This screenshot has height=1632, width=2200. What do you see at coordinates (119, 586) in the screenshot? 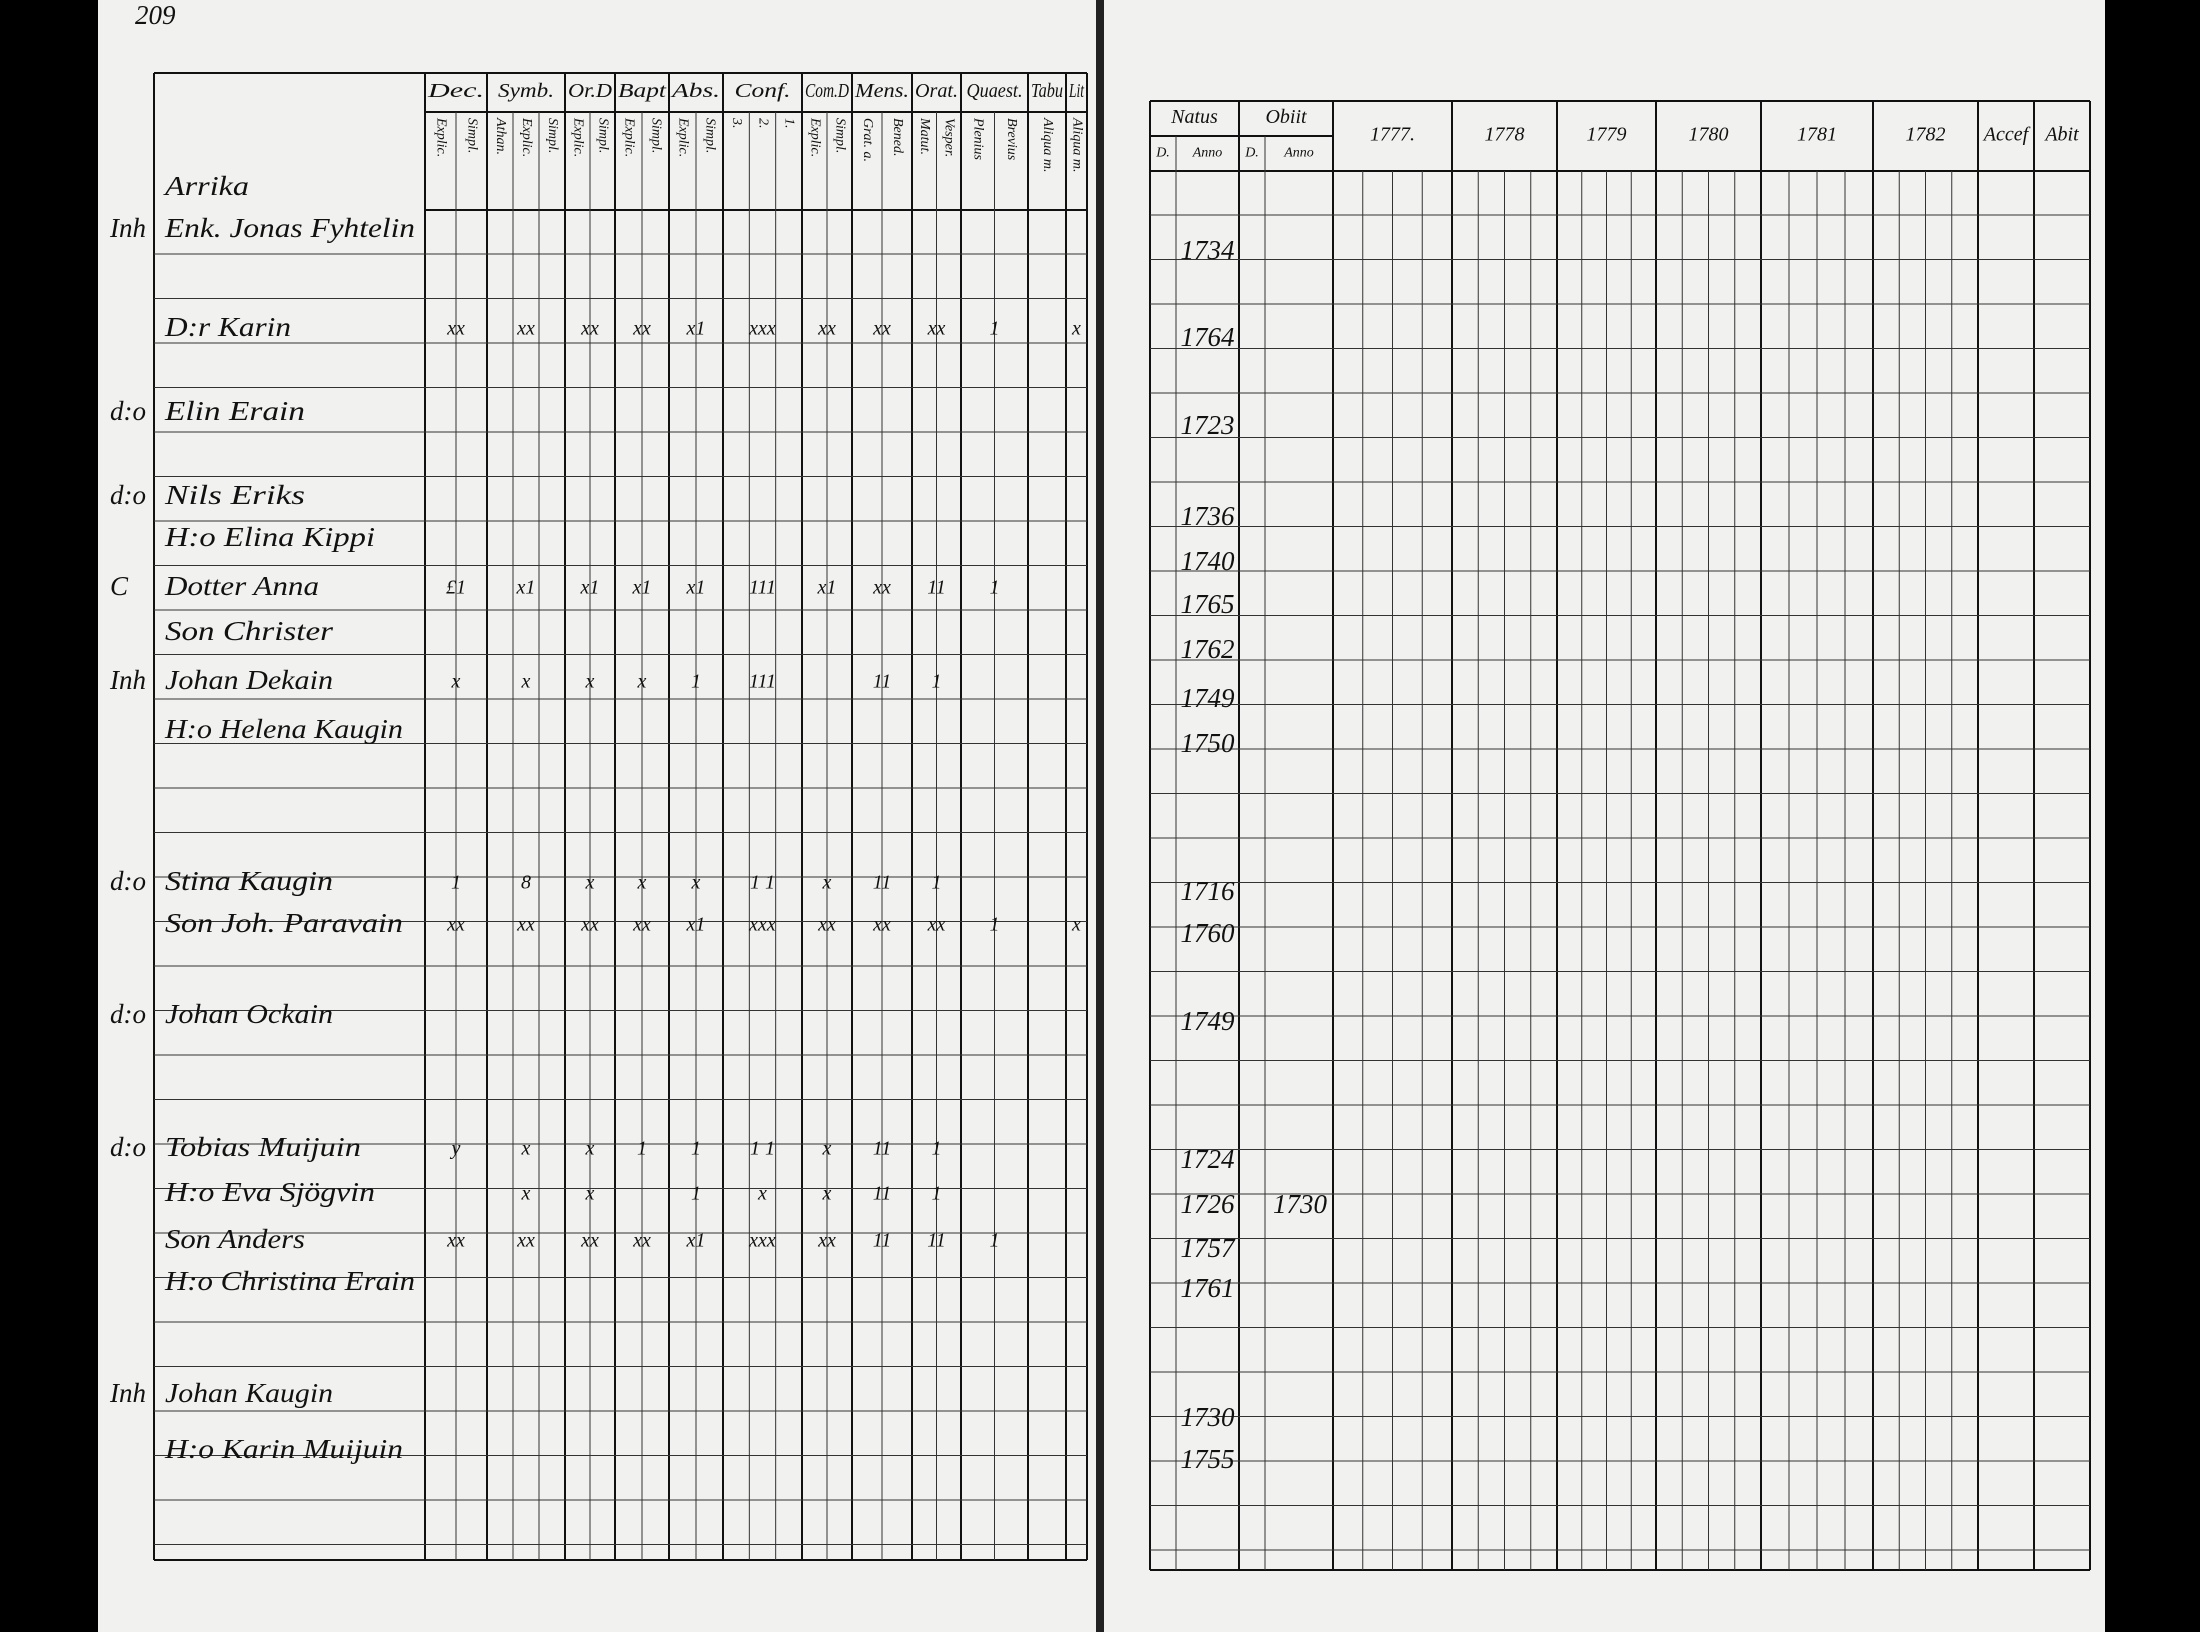
I see `row-prefix: C` at bounding box center [119, 586].